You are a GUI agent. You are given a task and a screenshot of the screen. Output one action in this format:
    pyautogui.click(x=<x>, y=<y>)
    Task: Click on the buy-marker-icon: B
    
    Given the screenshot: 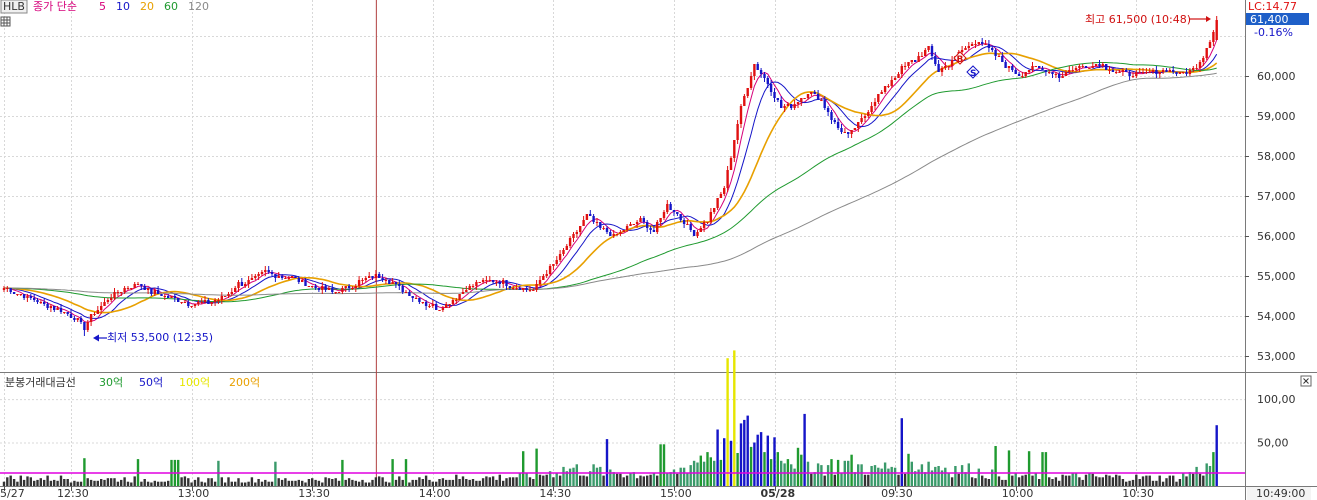 What is the action you would take?
    pyautogui.click(x=960, y=58)
    